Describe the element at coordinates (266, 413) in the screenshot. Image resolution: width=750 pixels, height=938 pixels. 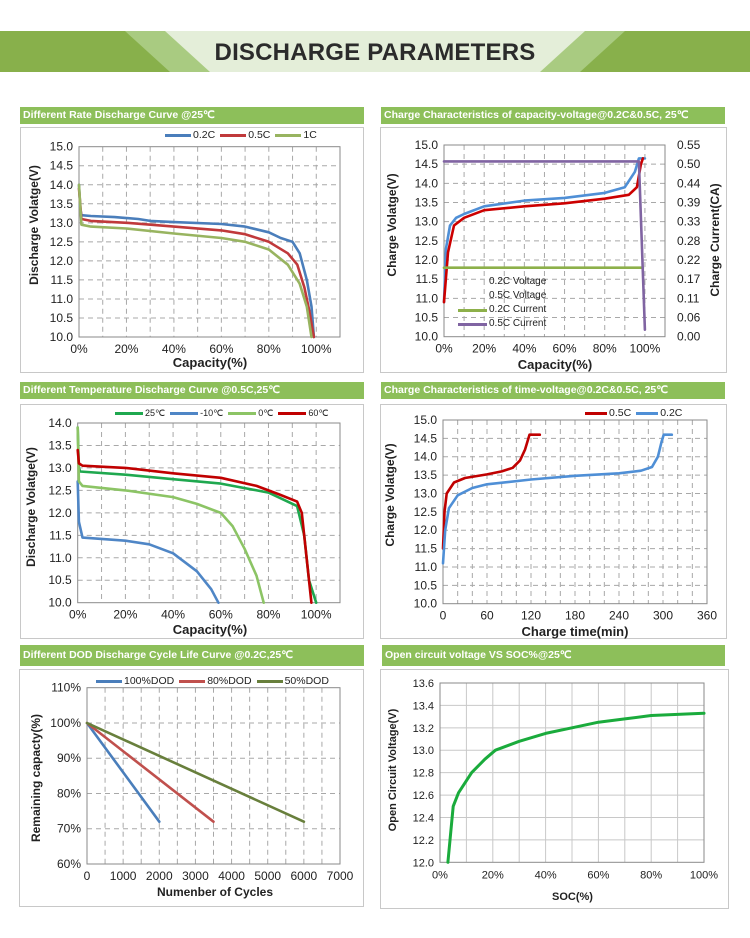
I see `legend-label: 0℃` at that location.